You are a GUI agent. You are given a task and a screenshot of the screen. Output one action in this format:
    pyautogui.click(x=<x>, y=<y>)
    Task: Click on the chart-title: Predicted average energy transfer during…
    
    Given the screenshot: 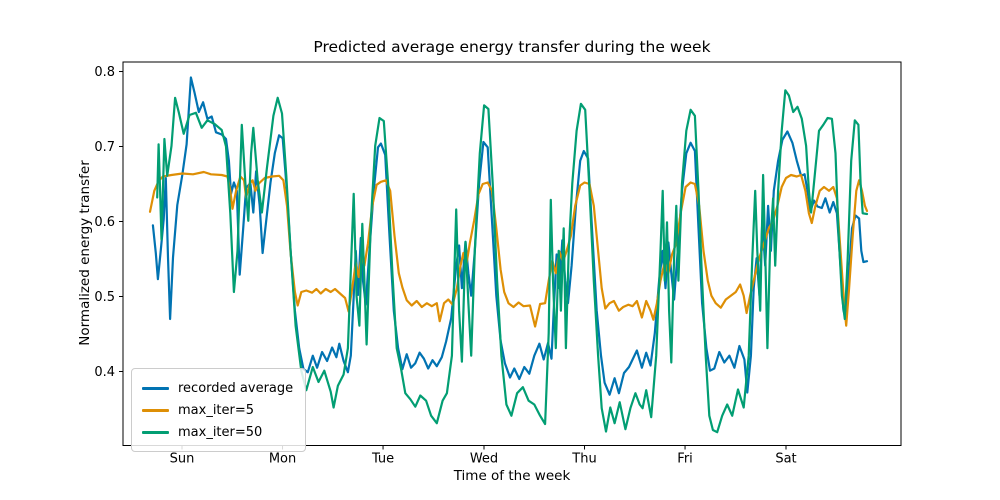 What is the action you would take?
    pyautogui.click(x=512, y=47)
    